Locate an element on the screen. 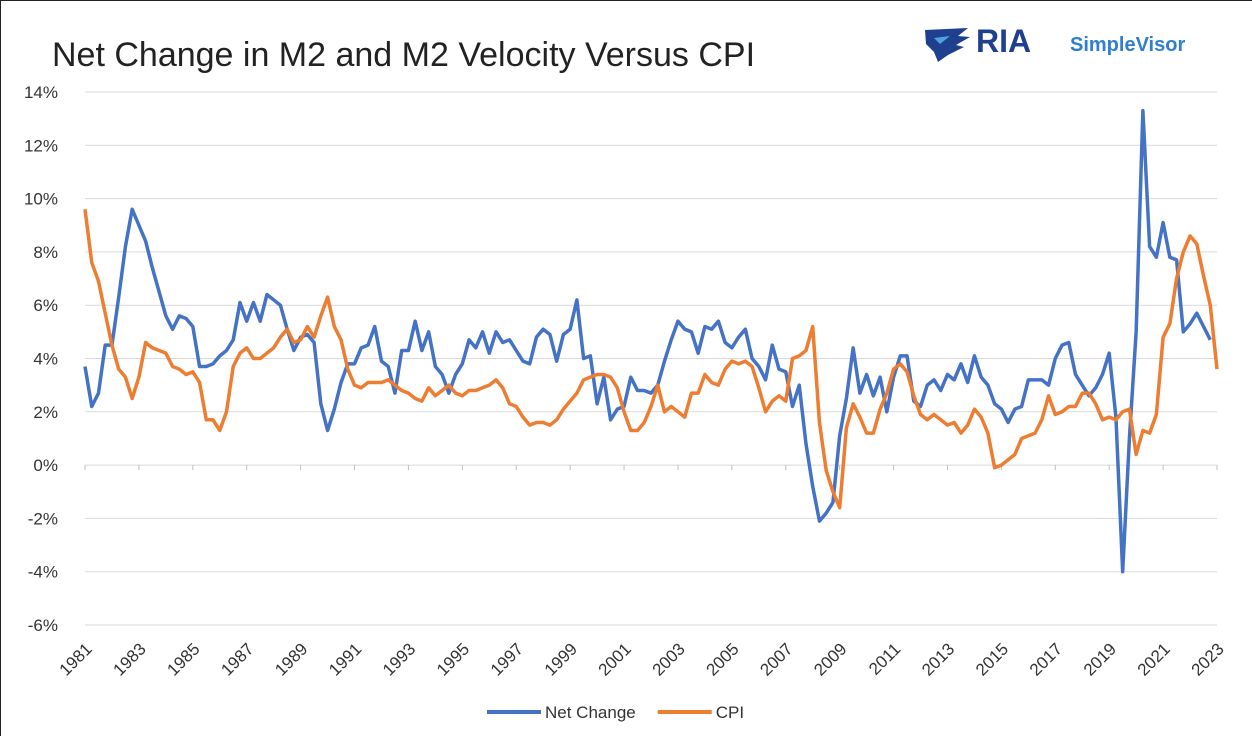  logo-icon is located at coordinates (947, 45).